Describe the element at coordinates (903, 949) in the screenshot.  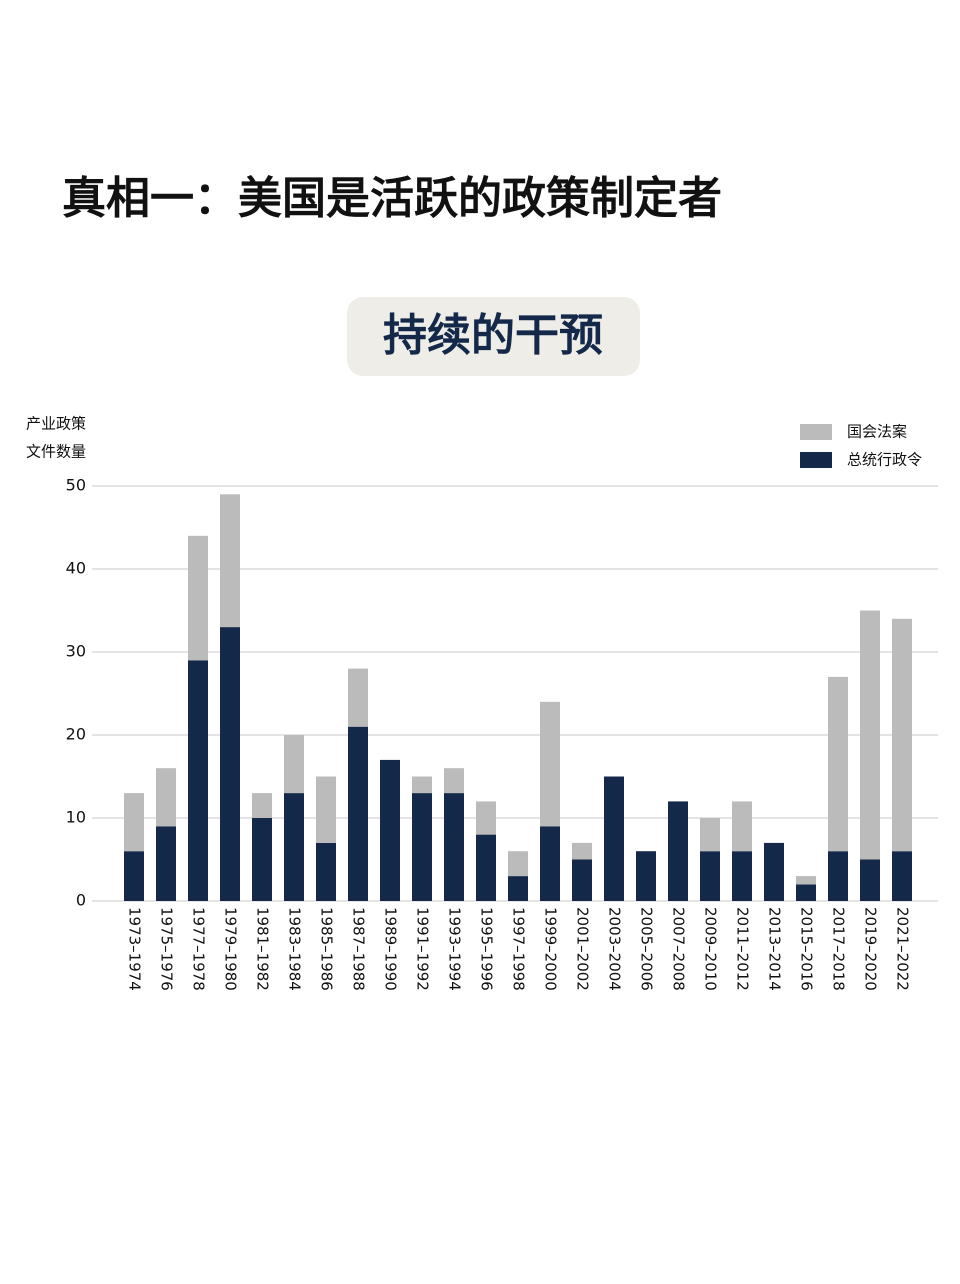
I see `x-tick-label: 2021–2022` at that location.